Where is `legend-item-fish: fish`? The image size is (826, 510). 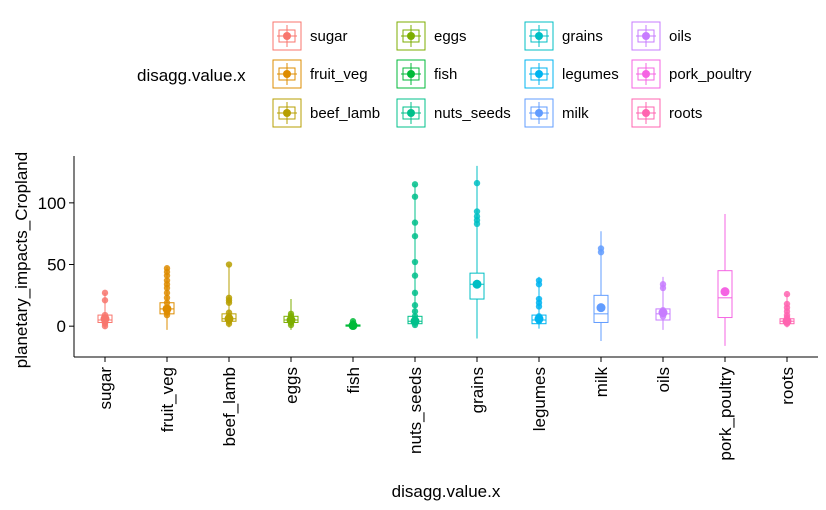 legend-item-fish: fish is located at coordinates (426, 74).